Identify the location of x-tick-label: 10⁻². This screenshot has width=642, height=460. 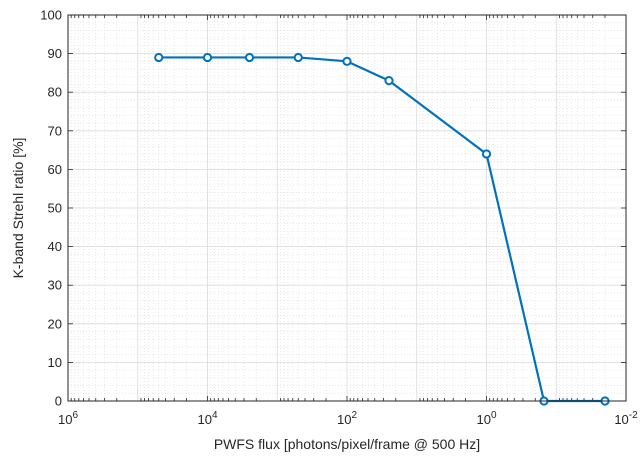
(626, 418).